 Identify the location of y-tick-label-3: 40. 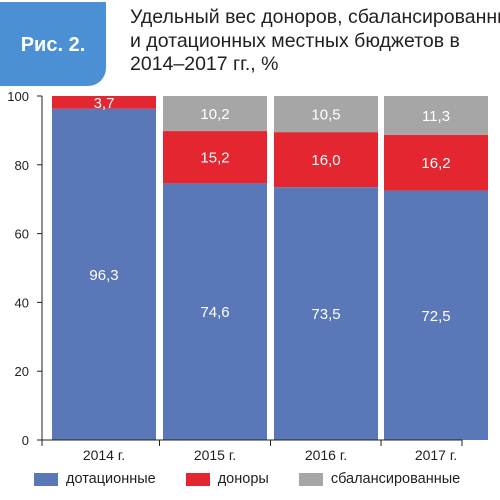
(22, 302).